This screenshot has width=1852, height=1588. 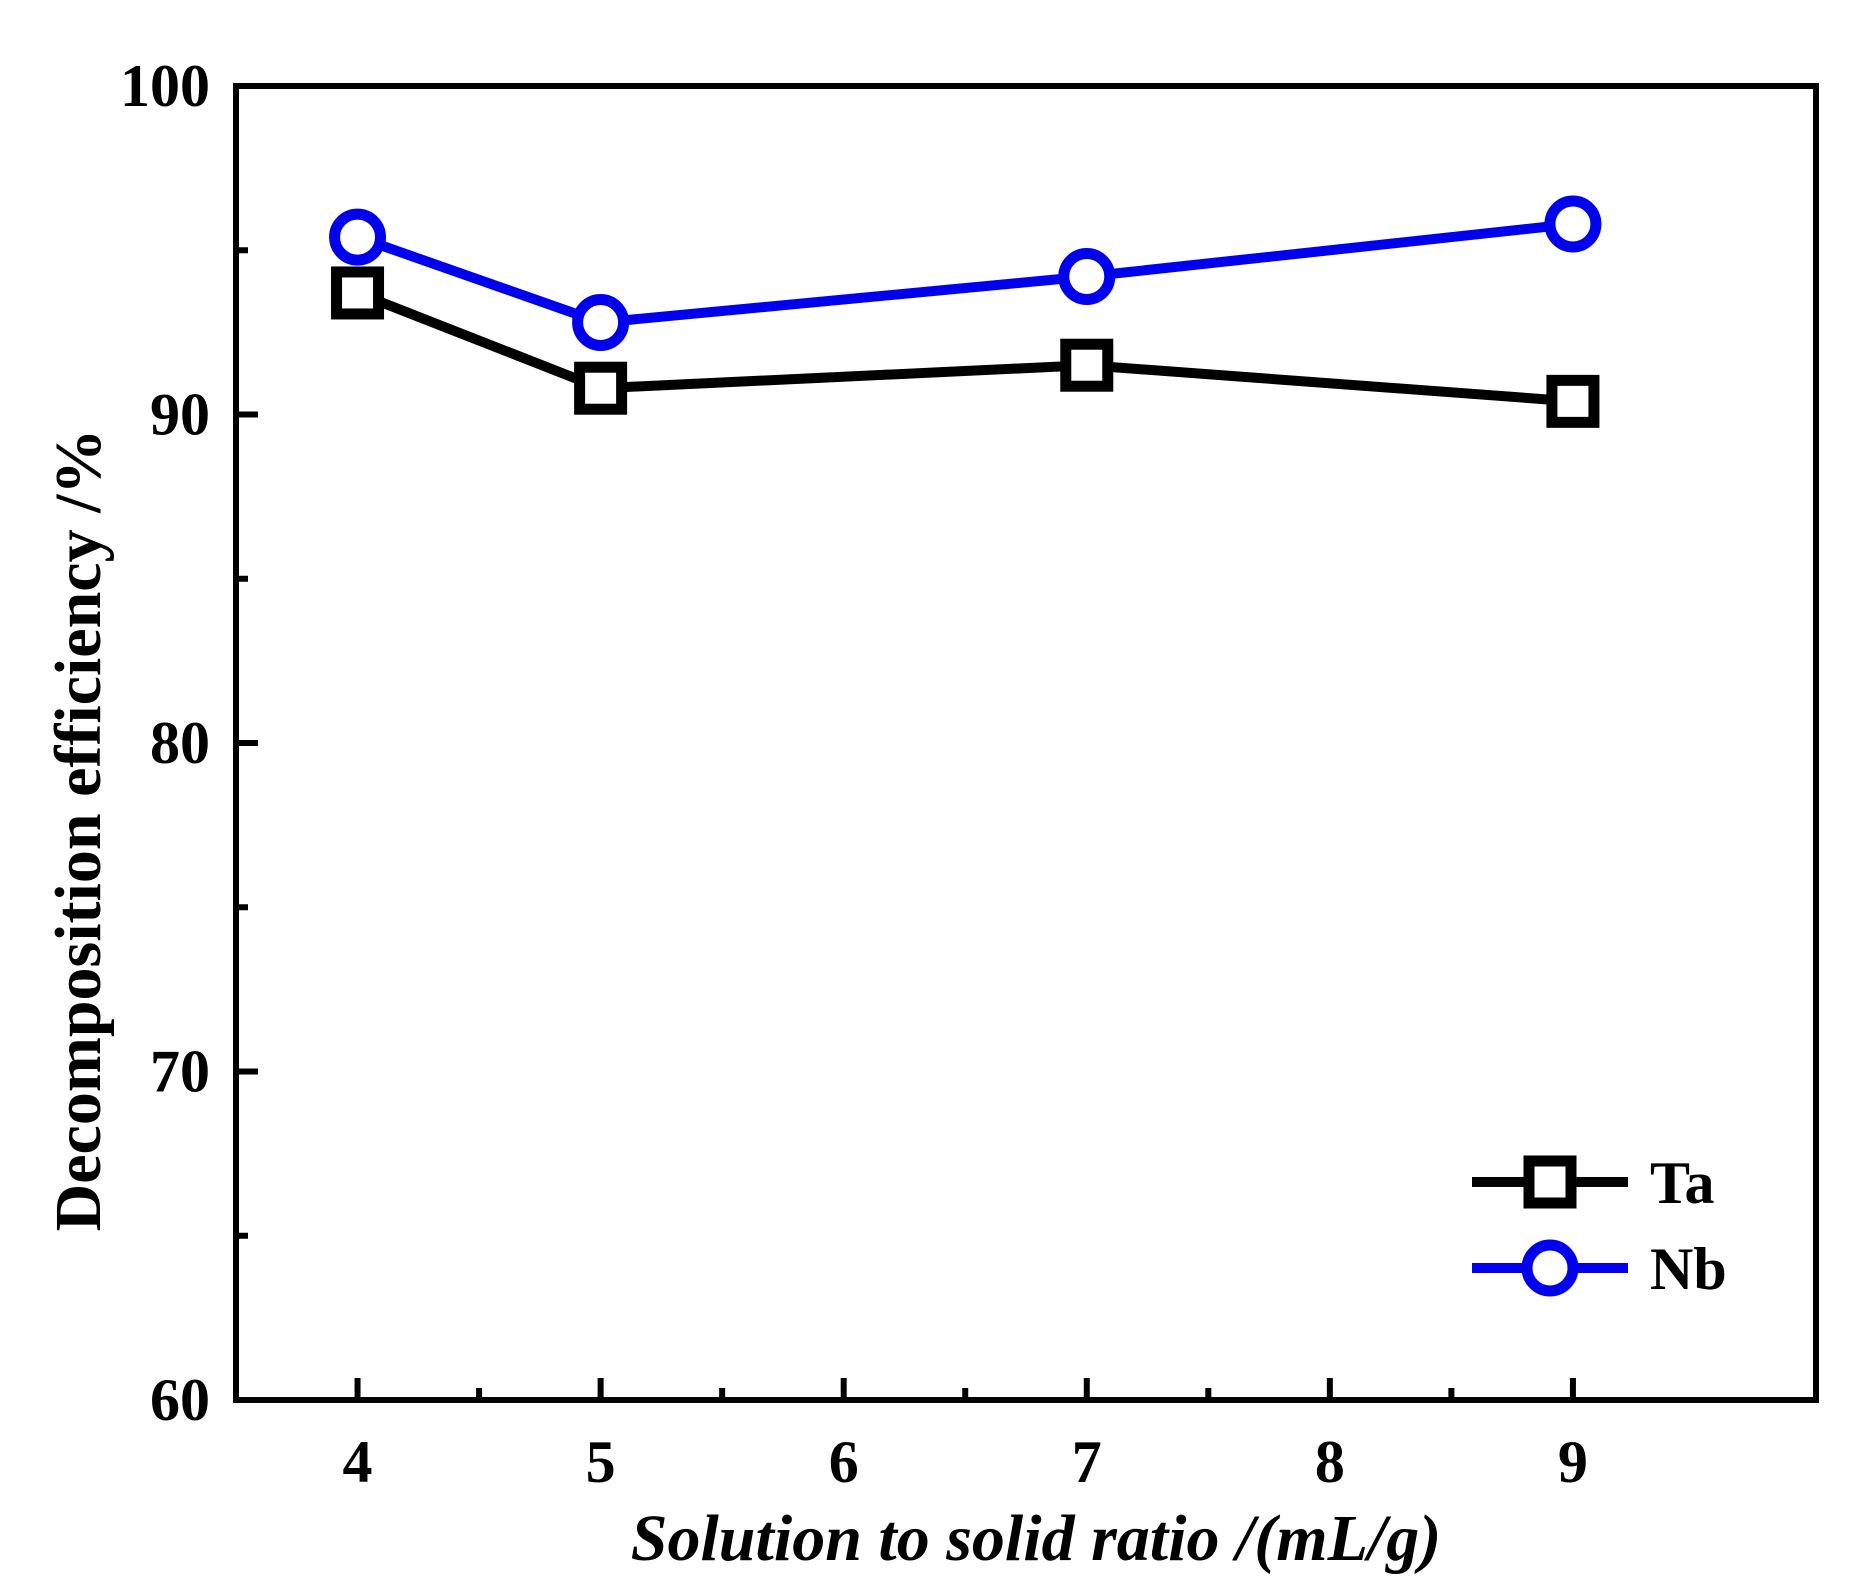 I want to click on legend-marker-ta, so click(x=1550, y=1182).